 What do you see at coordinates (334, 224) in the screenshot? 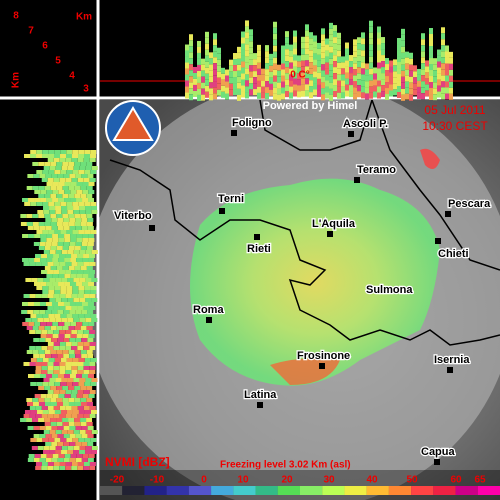
I see `city-label: L'Aquila` at bounding box center [334, 224].